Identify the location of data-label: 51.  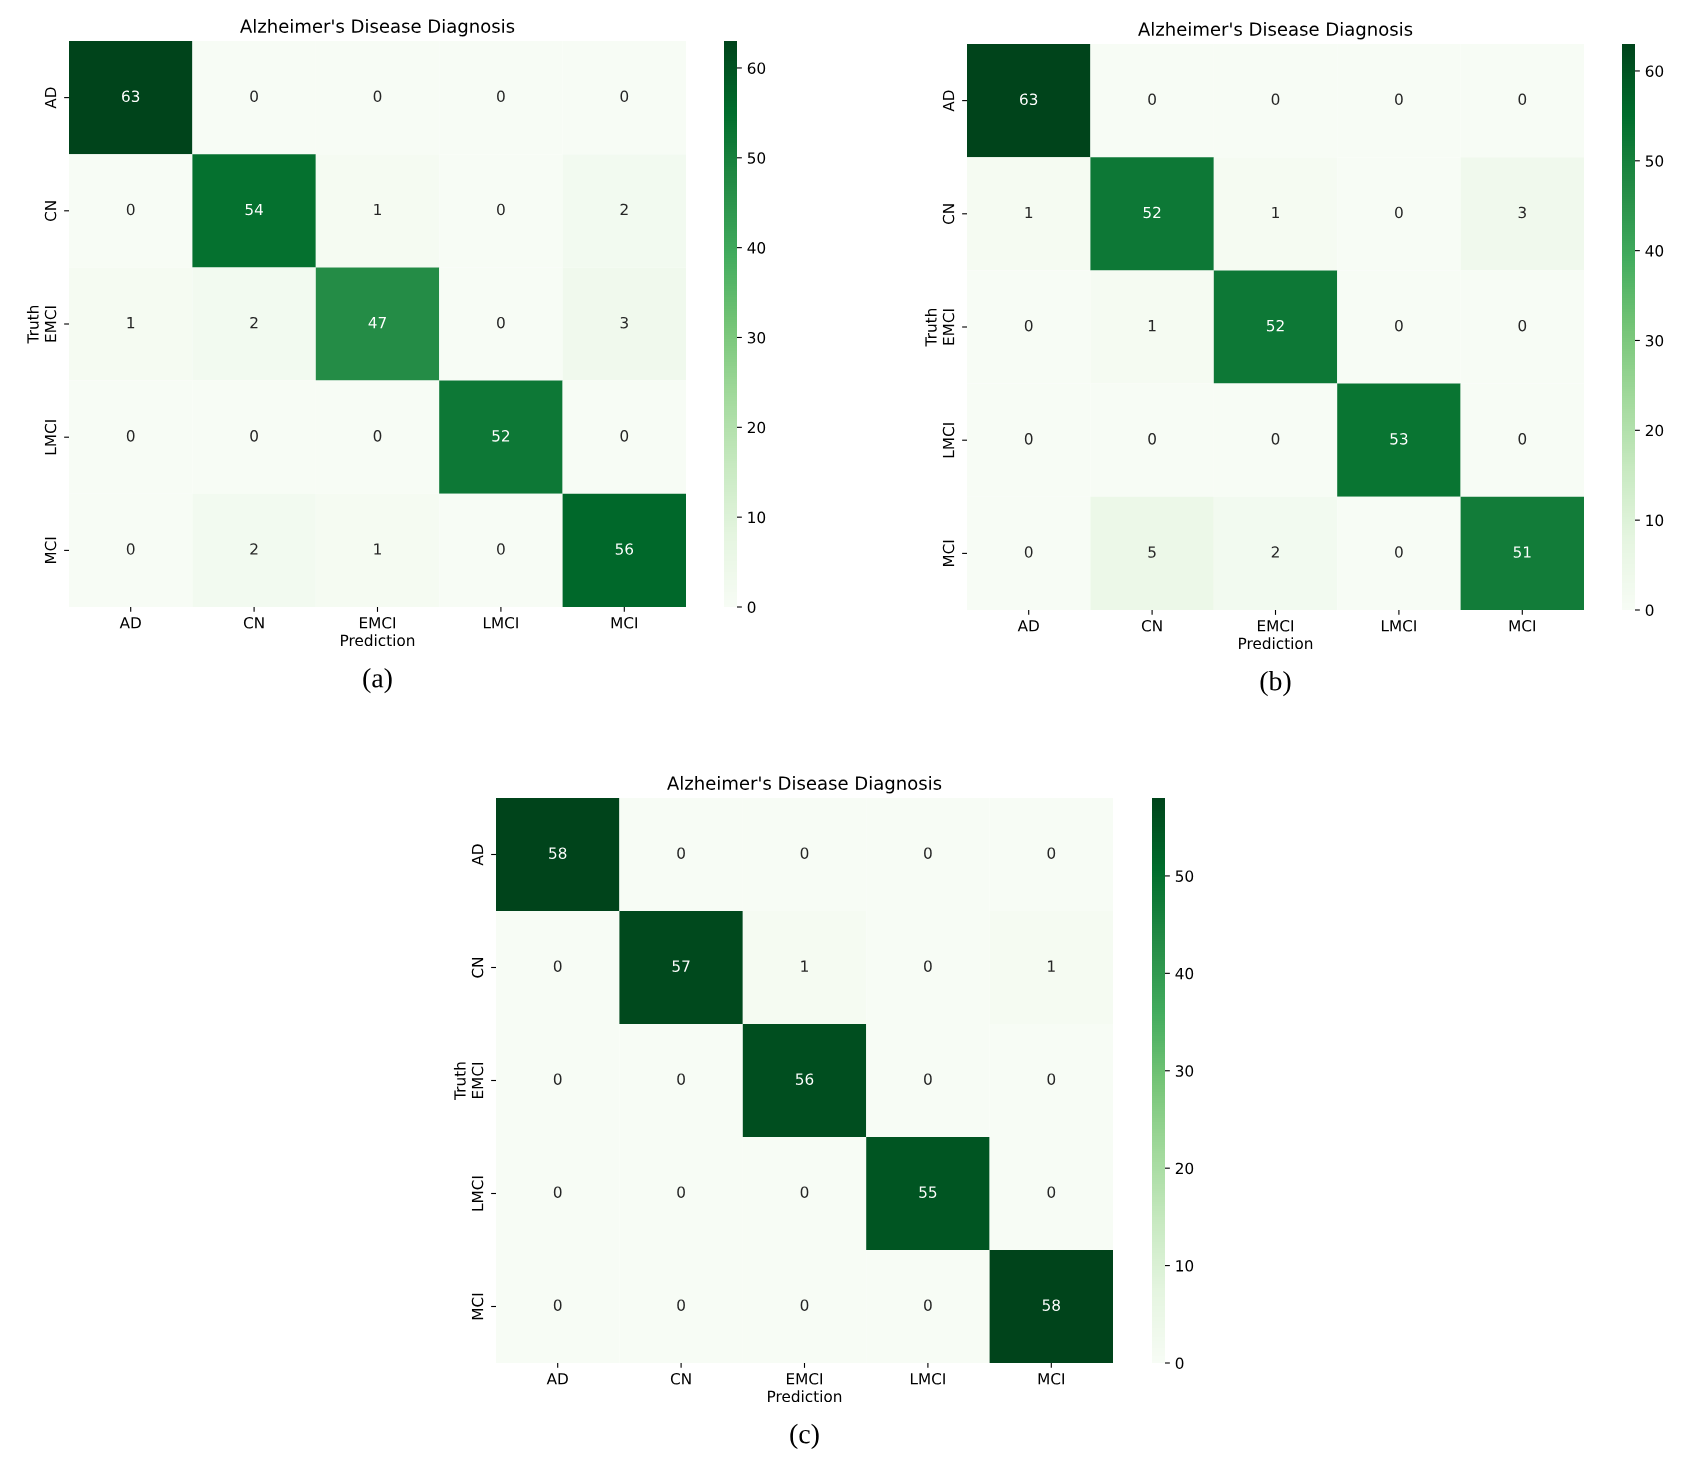
(1522, 552).